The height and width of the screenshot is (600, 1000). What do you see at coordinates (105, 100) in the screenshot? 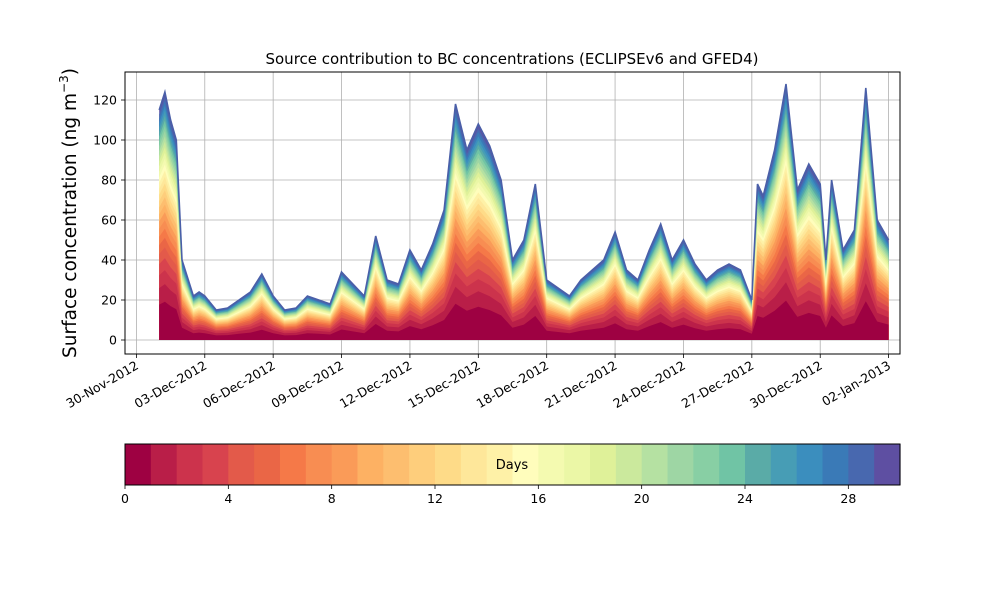
I see `y-tick-label: 120` at bounding box center [105, 100].